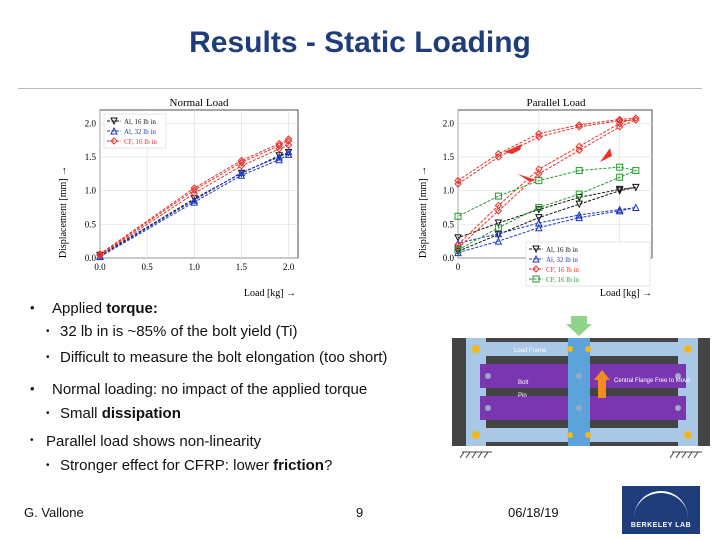 The width and height of the screenshot is (720, 540). I want to click on legend: Al, 16 lb in Al, 32 lb in CF, 16 lb in, so click(135, 131).